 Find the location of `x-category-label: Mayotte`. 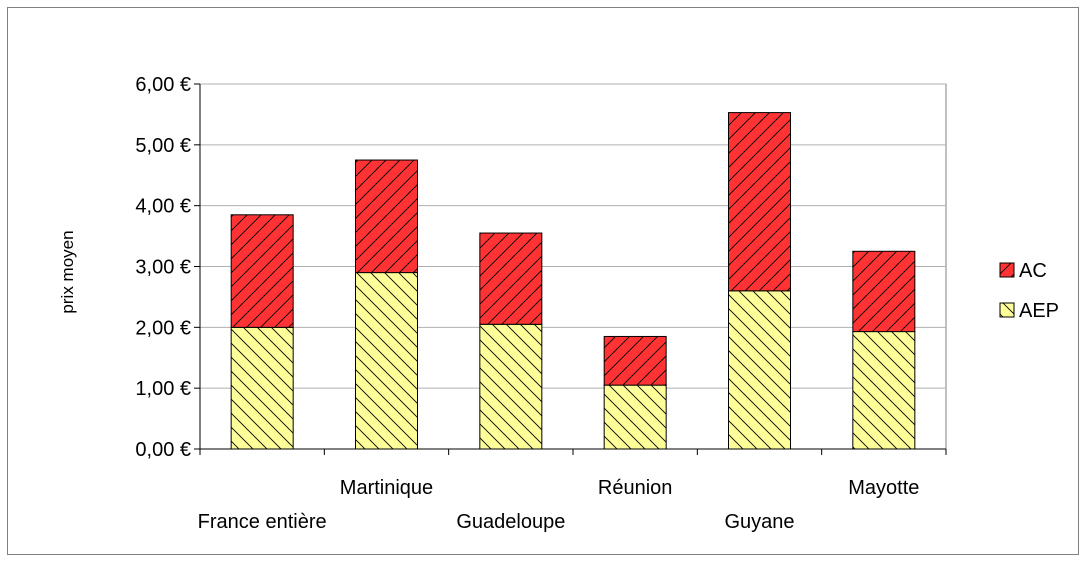

x-category-label: Mayotte is located at coordinates (883, 488).